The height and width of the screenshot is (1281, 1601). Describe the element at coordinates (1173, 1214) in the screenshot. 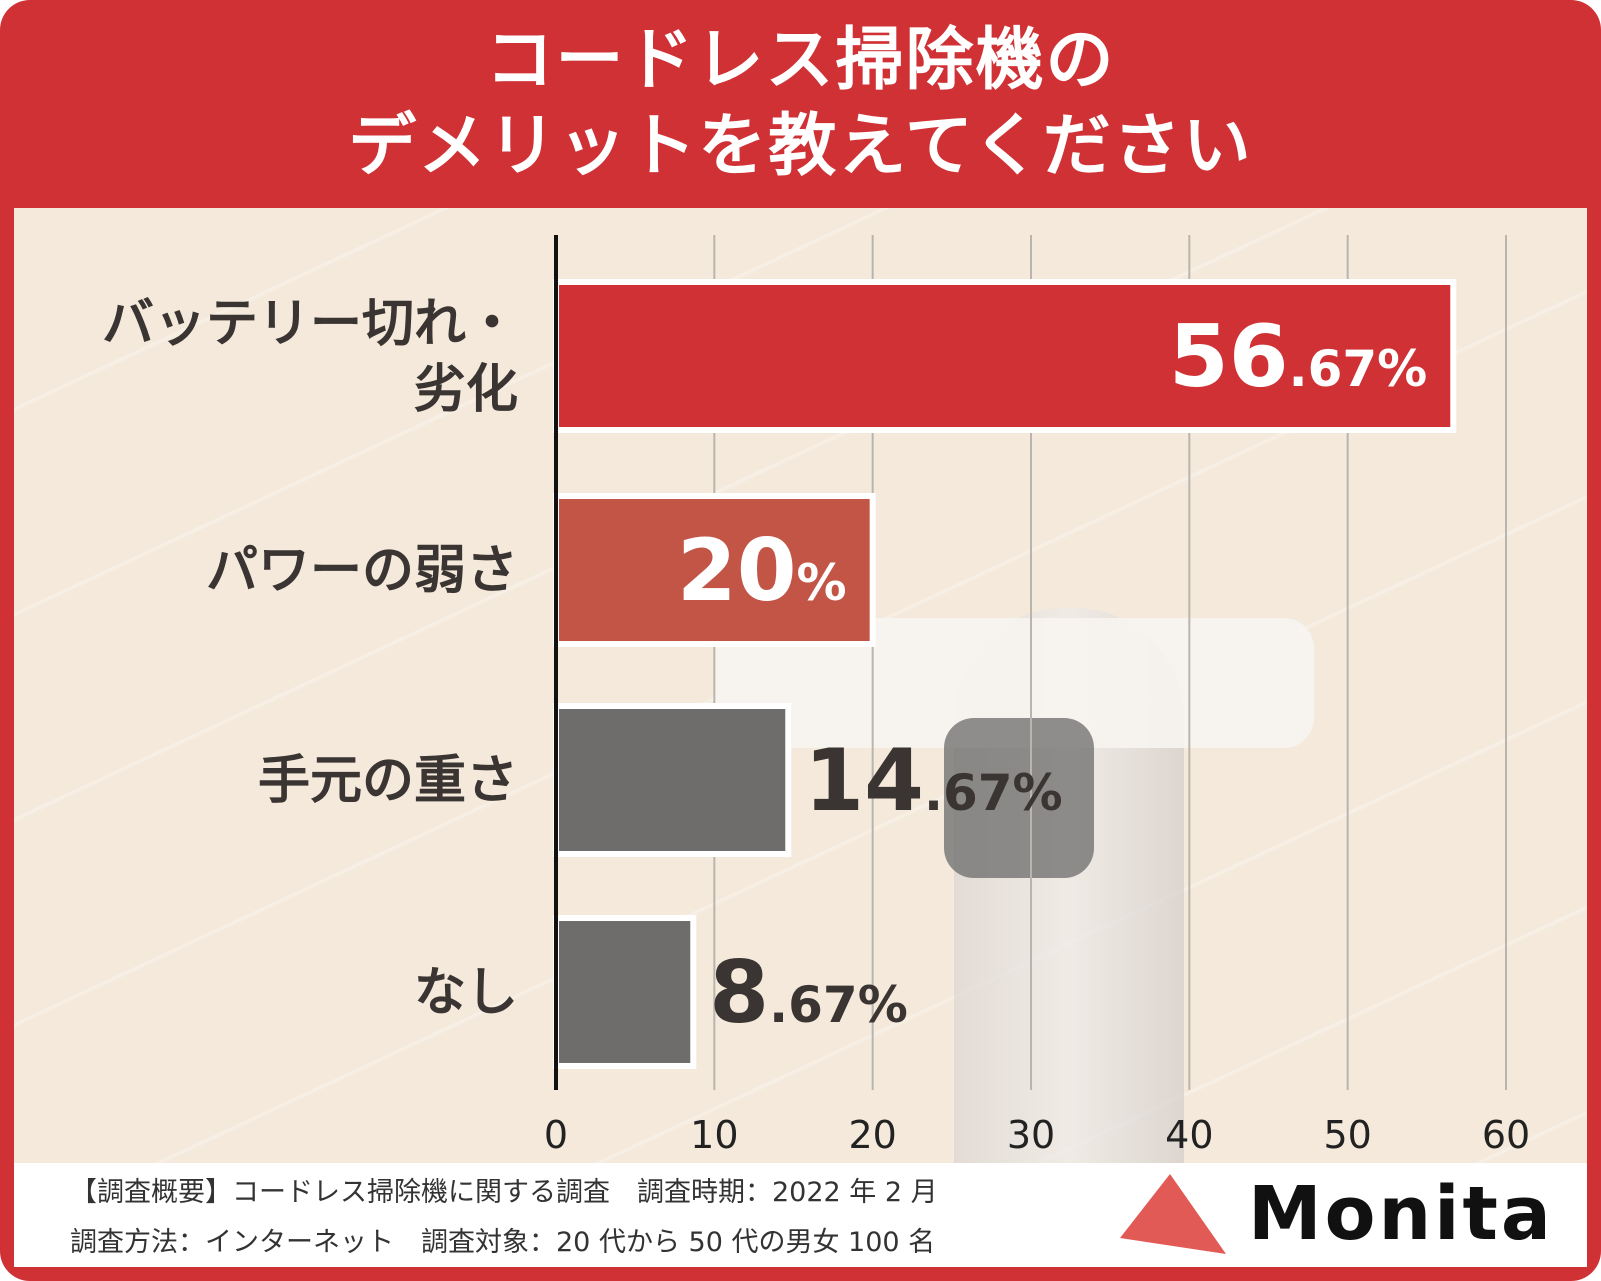

I see `logo-triangle-icon` at that location.